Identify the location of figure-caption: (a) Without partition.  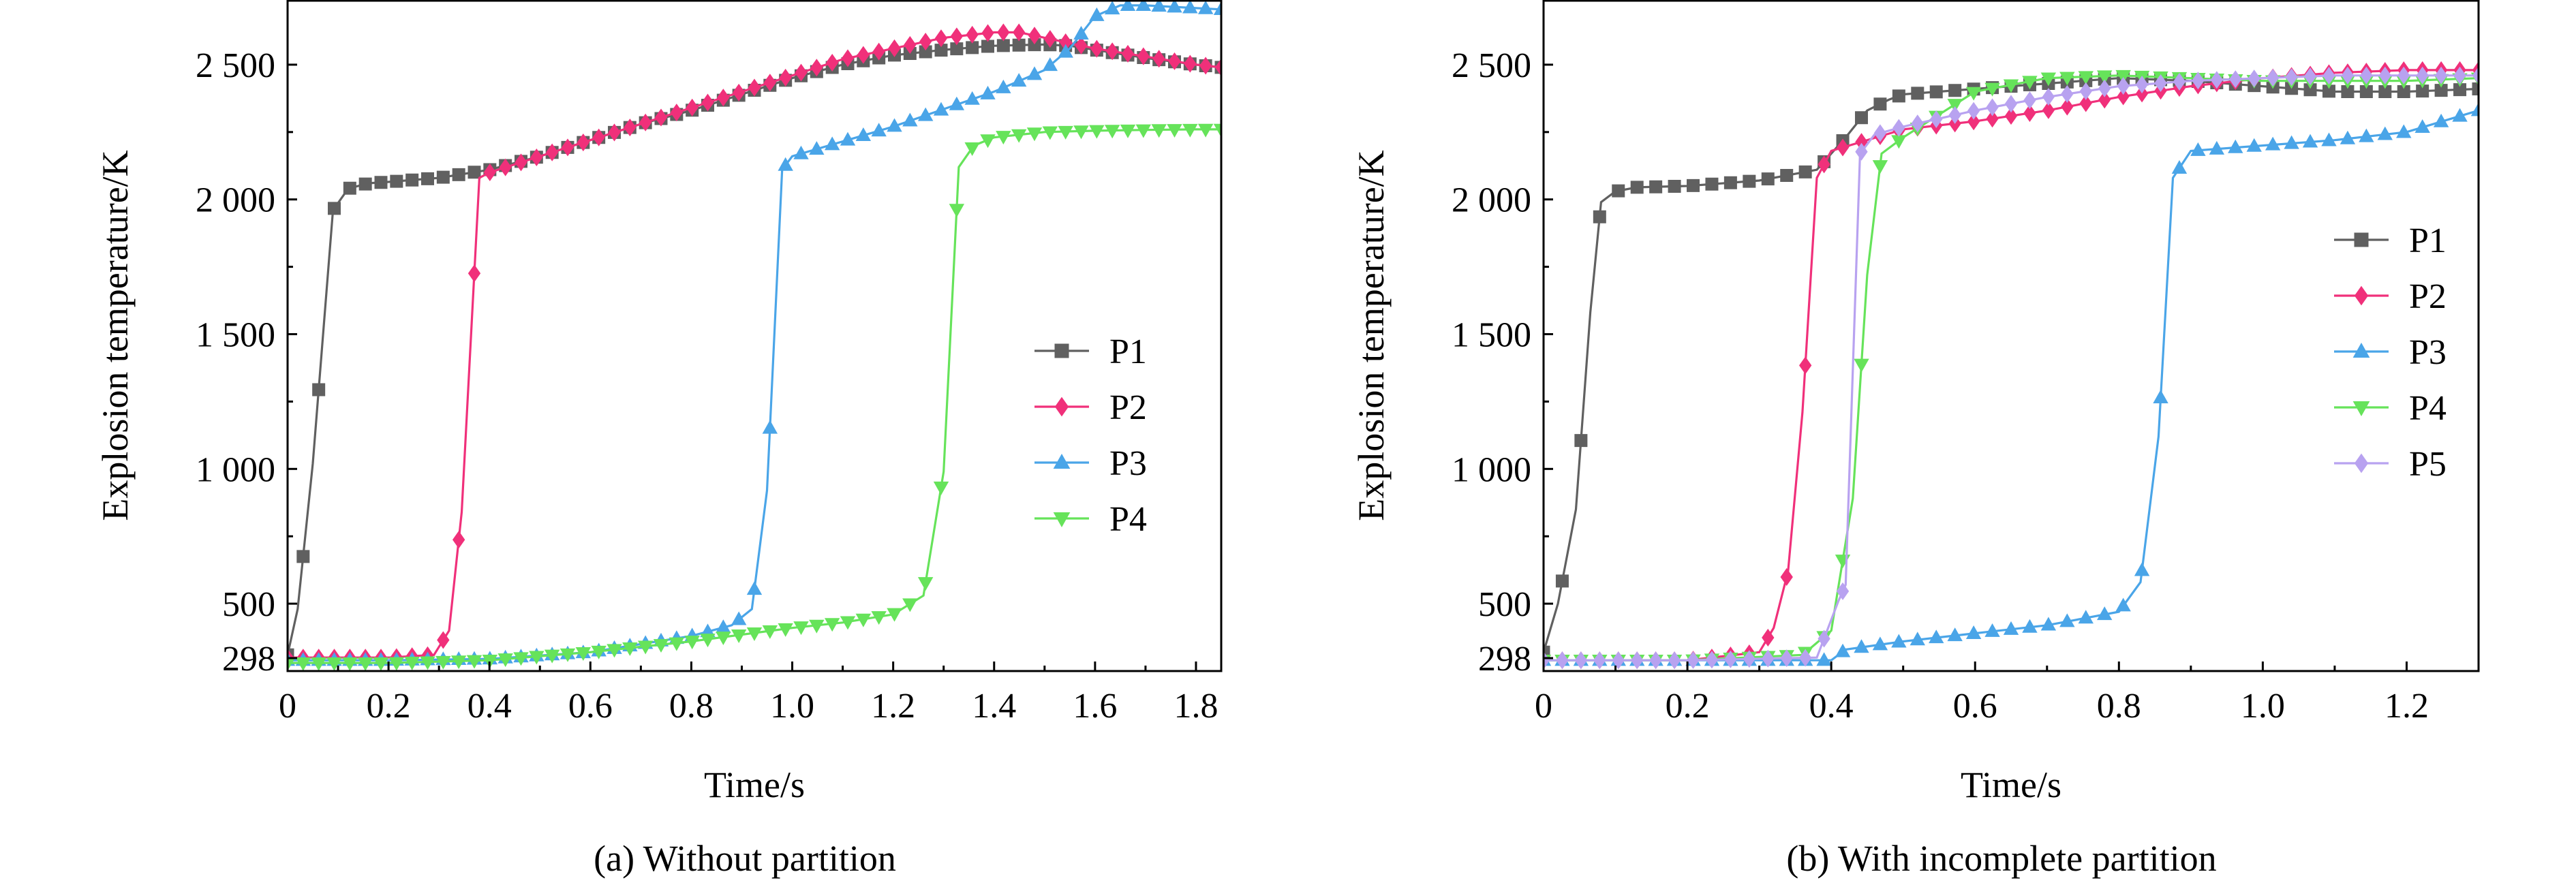
(745, 858).